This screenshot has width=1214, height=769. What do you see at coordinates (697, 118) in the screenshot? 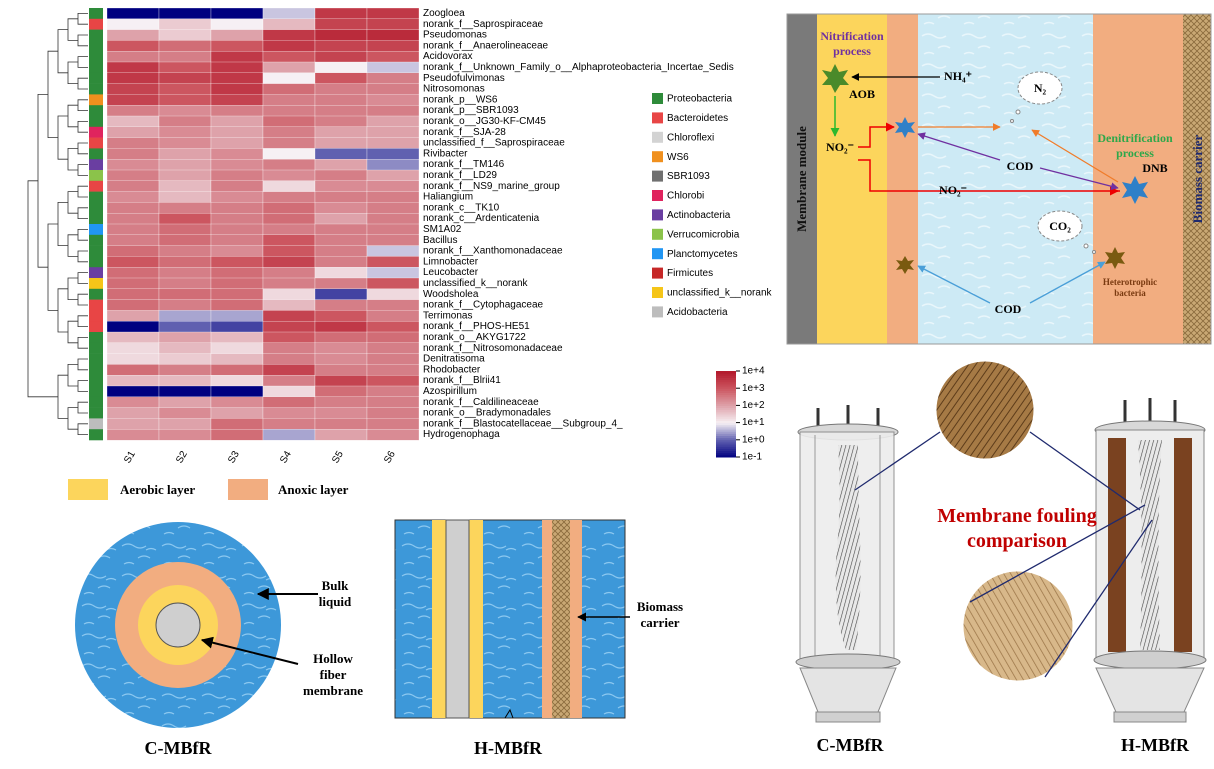
I see `legend-label: Bacteroidetes` at bounding box center [697, 118].